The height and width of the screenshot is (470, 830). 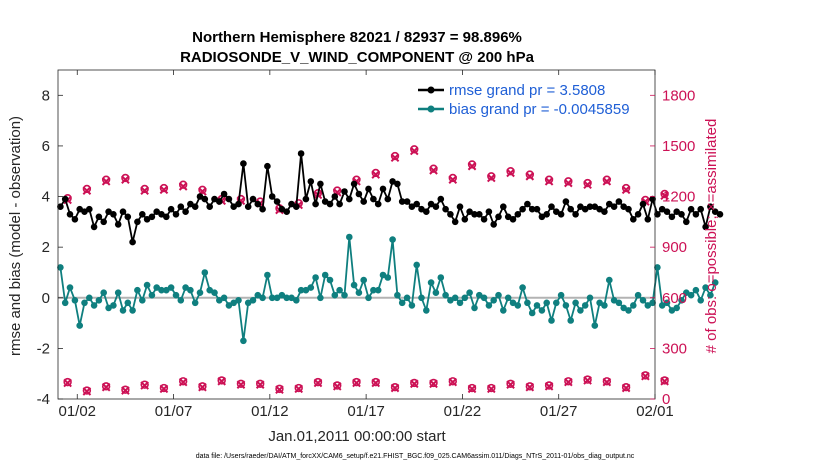 What do you see at coordinates (15, 236) in the screenshot?
I see `y-axis-left-label: rmse and bias (model - observation)` at bounding box center [15, 236].